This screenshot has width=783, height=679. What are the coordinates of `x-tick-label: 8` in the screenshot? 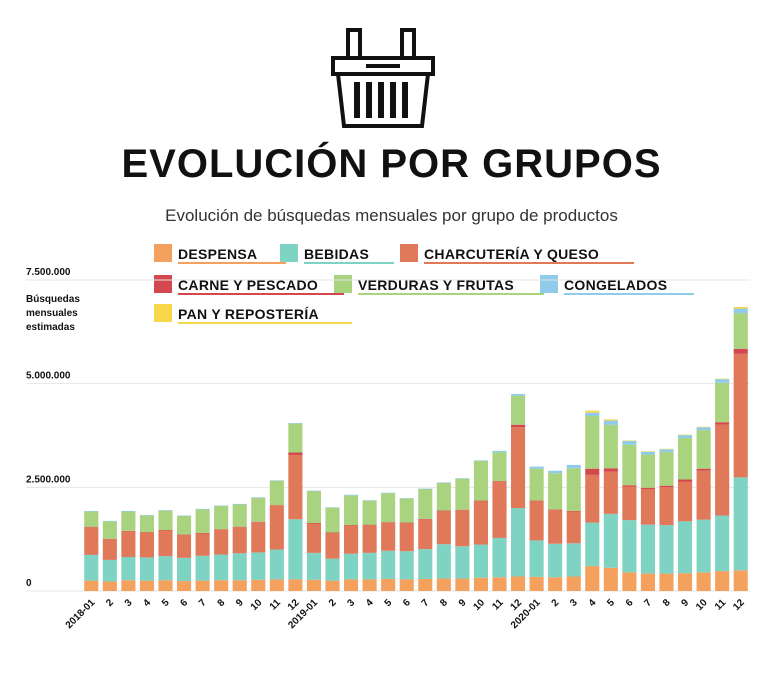 It's located at (667, 603).